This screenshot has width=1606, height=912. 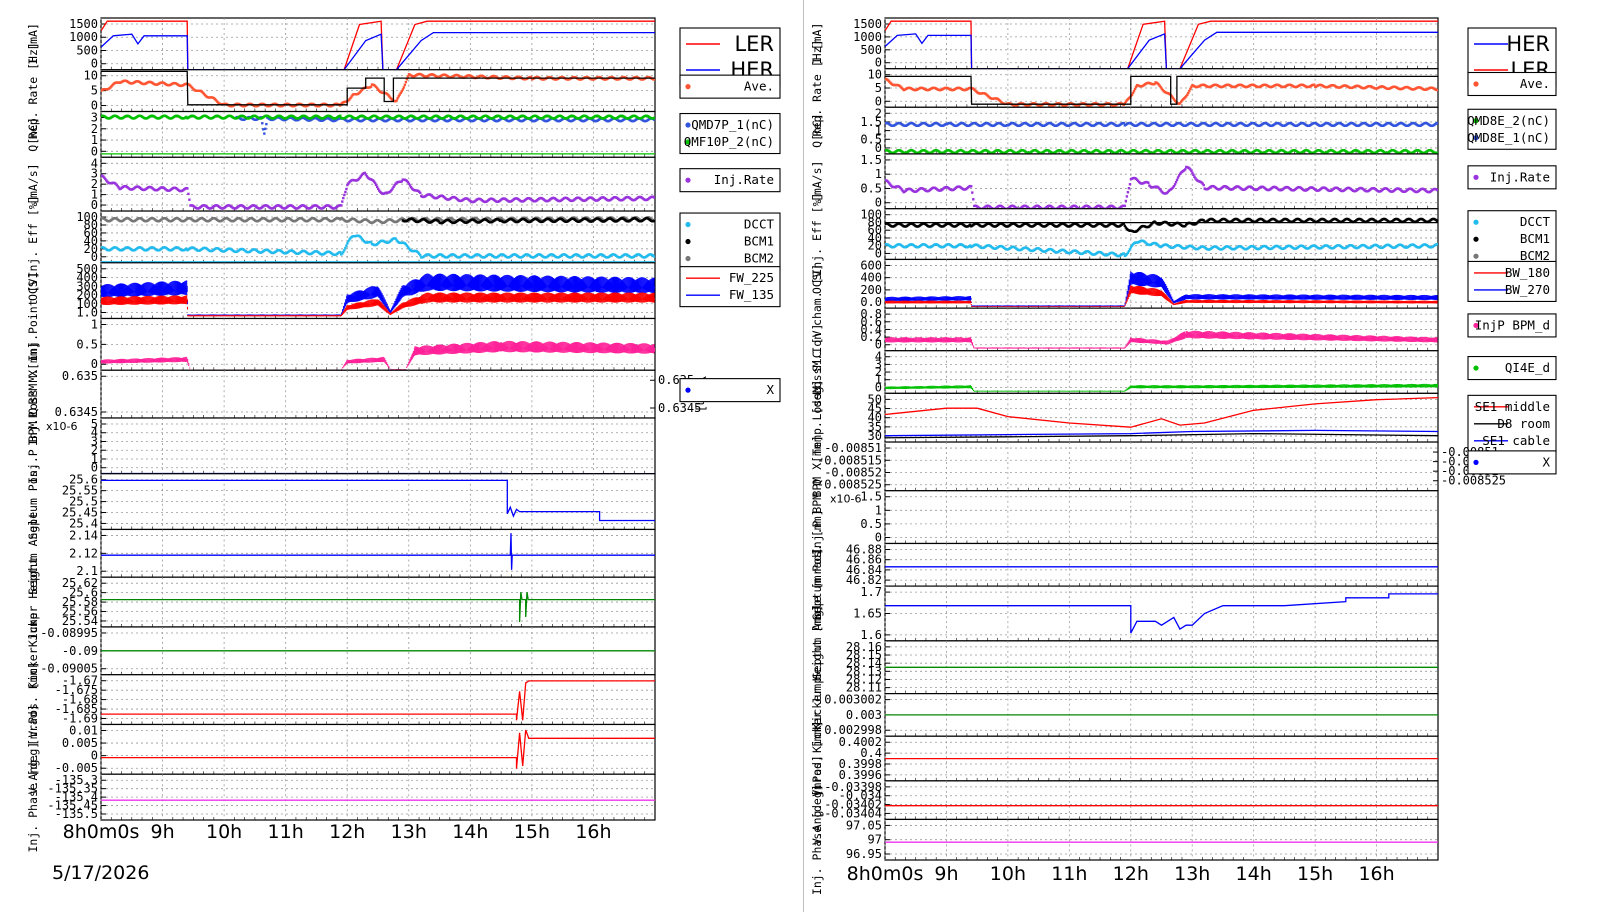 What do you see at coordinates (33, 90) in the screenshot?
I see `y-axis-label: Rep. Rate [Hz]` at bounding box center [33, 90].